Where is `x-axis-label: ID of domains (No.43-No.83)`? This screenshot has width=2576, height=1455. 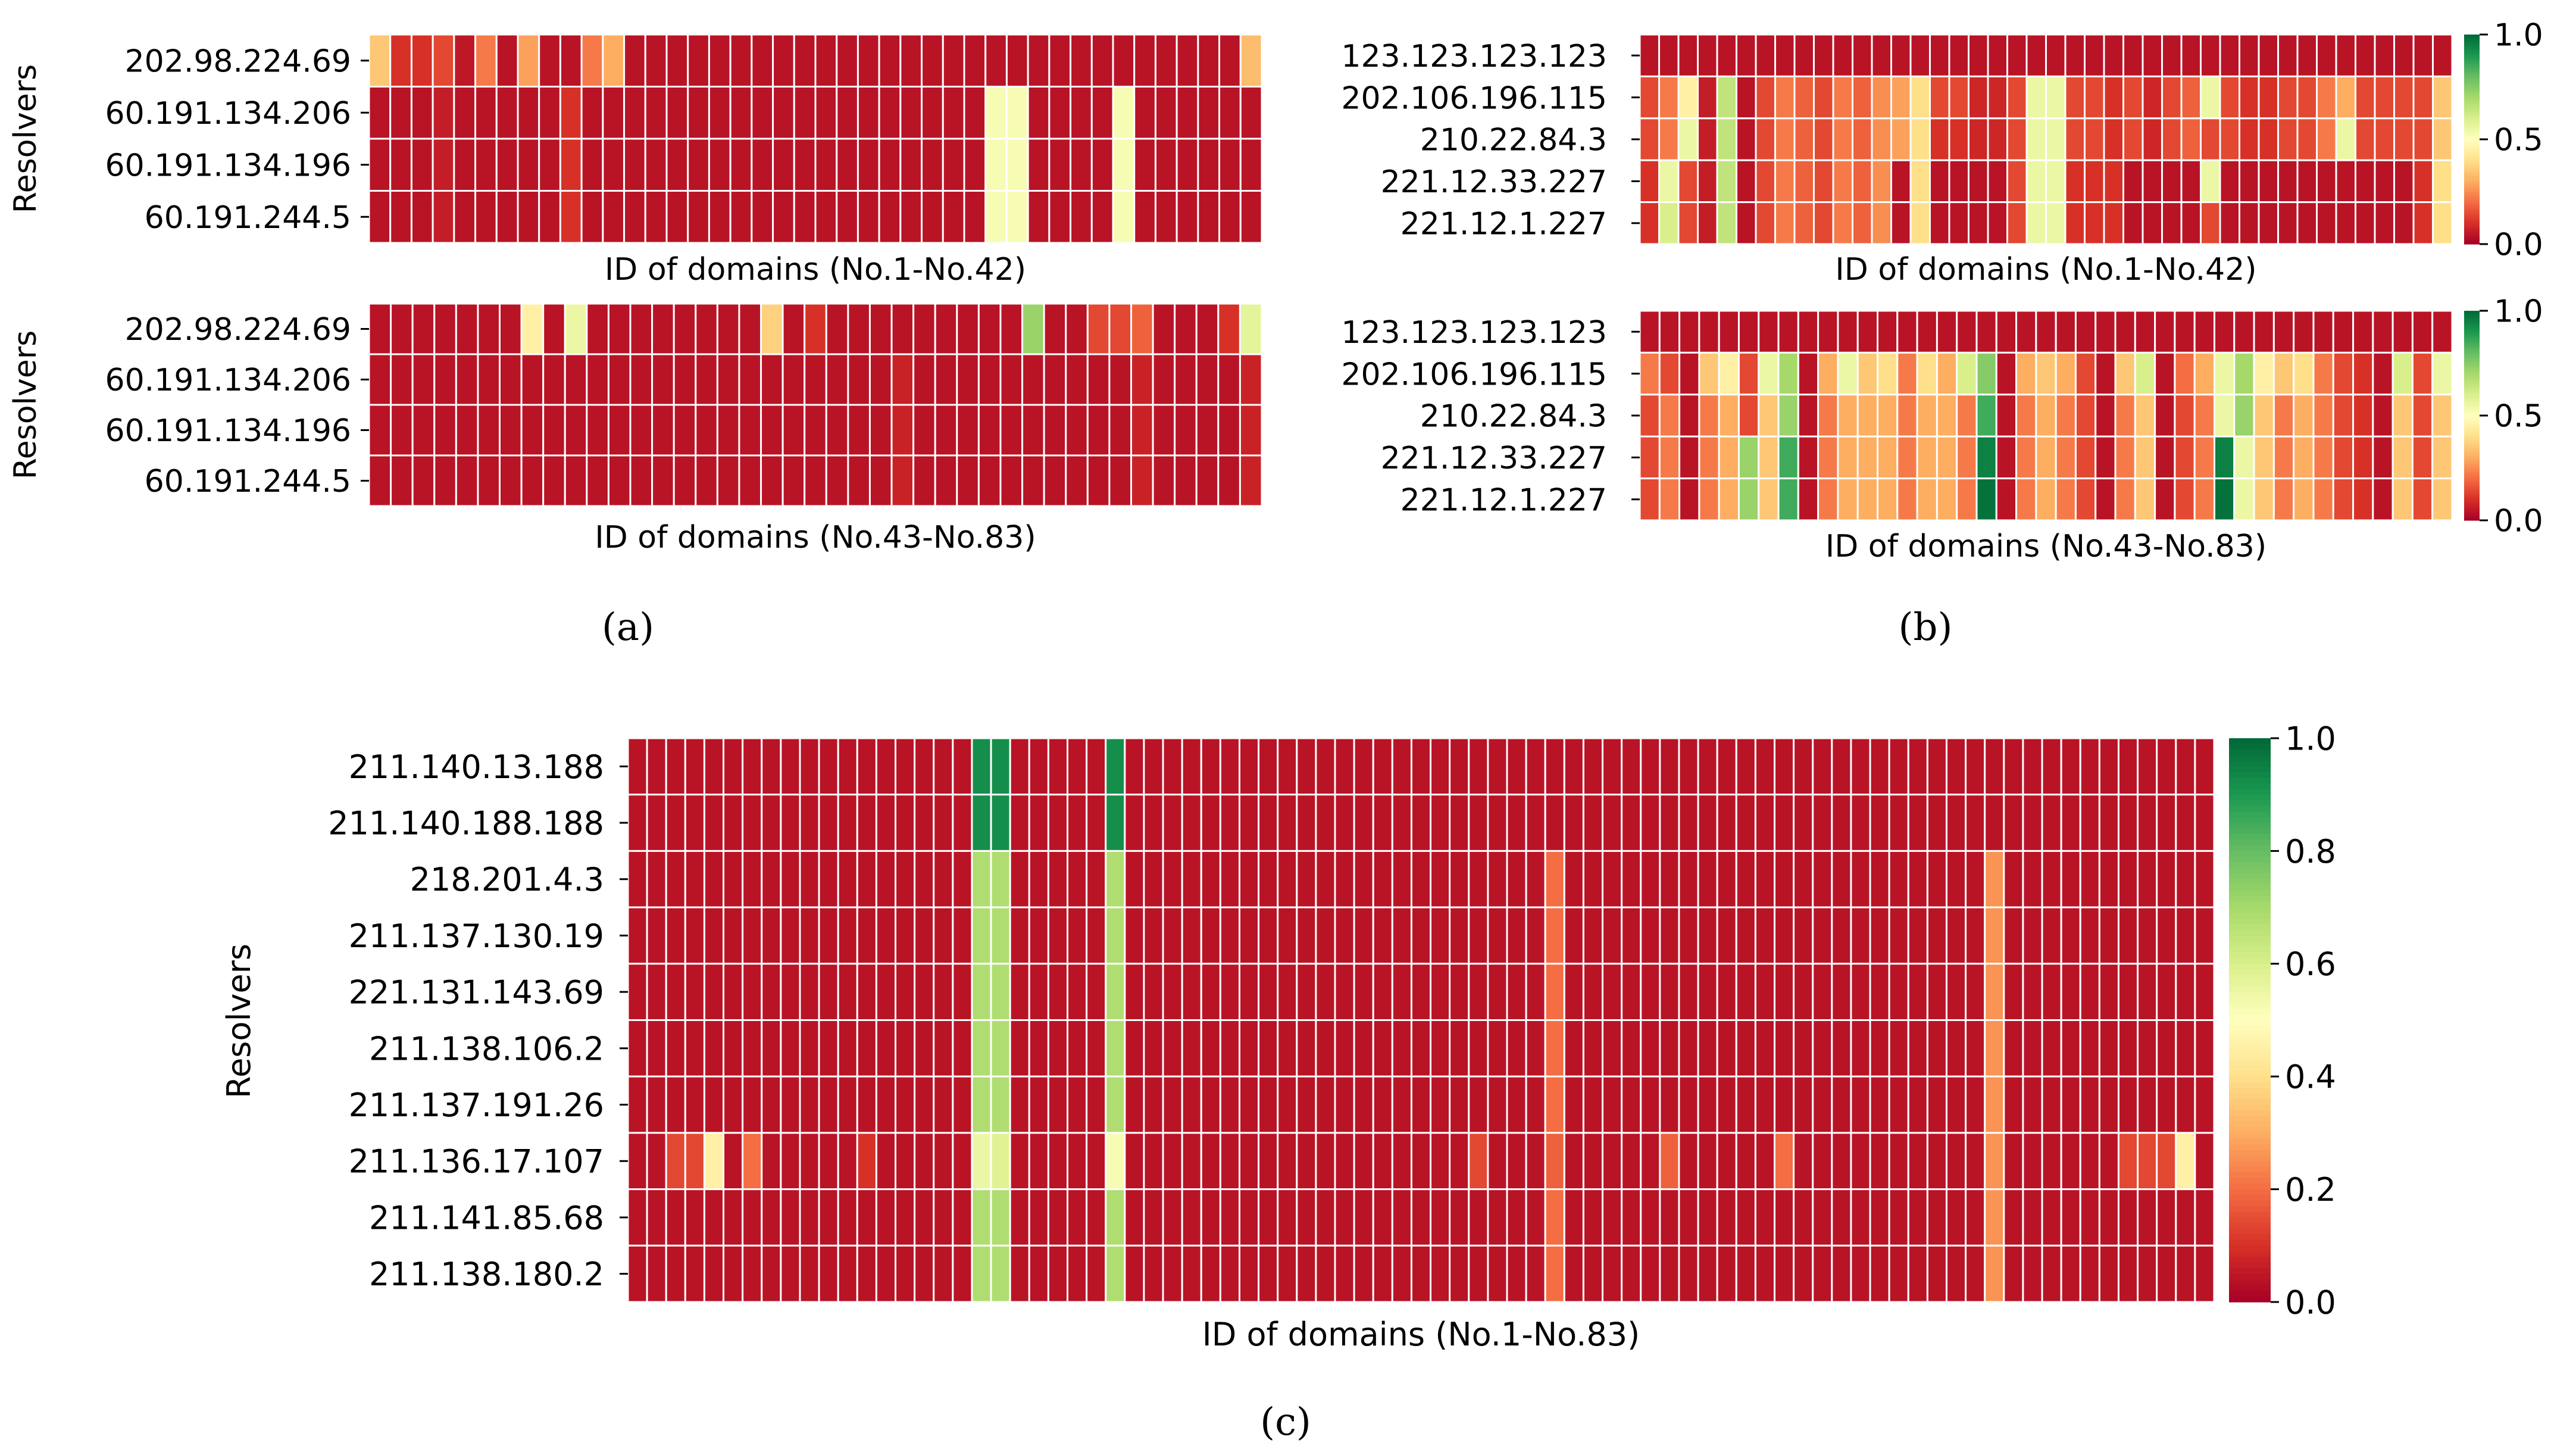
x-axis-label: ID of domains (No.43-No.83) is located at coordinates (815, 537).